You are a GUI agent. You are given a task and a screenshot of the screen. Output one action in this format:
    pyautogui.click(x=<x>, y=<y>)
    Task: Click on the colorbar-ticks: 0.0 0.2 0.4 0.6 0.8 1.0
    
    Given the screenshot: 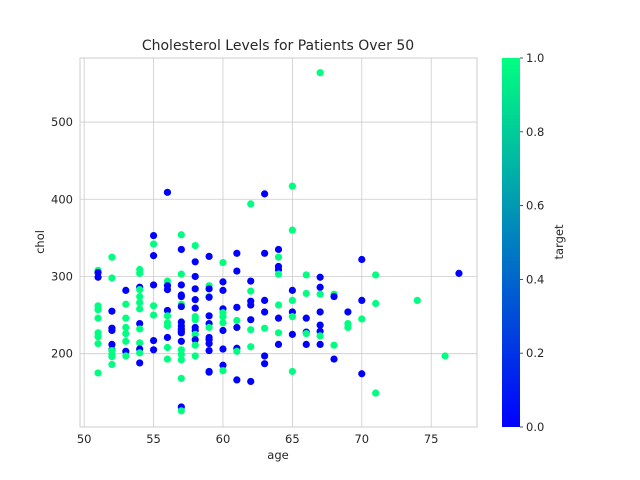 What is the action you would take?
    pyautogui.click(x=532, y=242)
    